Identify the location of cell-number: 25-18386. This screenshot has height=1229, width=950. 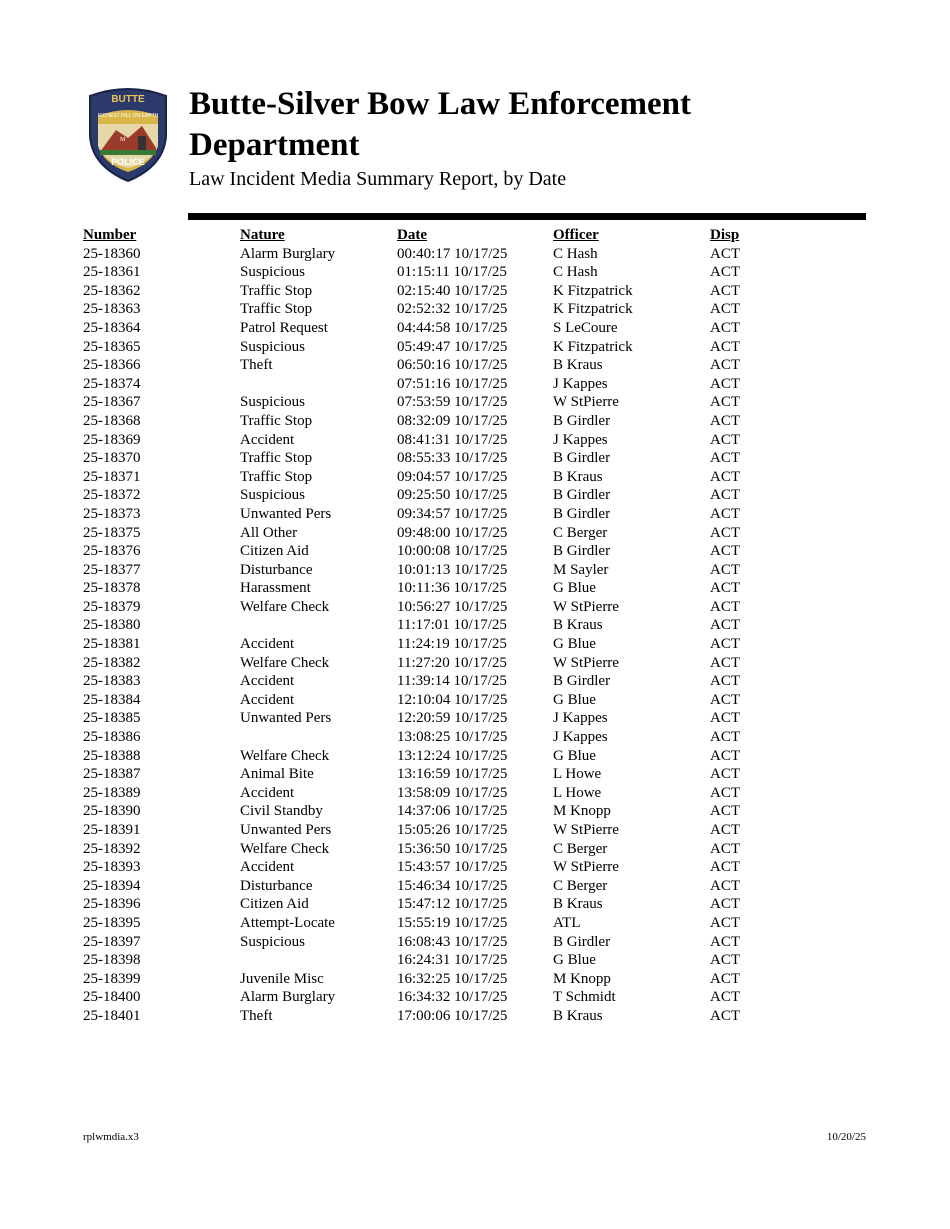
(112, 737).